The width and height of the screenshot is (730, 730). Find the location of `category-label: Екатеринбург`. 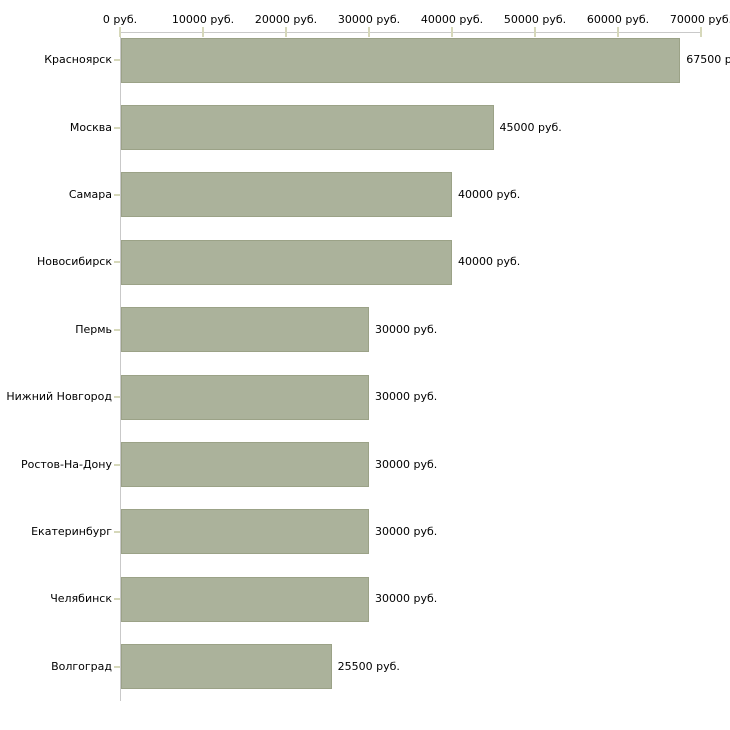

category-label: Екатеринбург is located at coordinates (71, 531).